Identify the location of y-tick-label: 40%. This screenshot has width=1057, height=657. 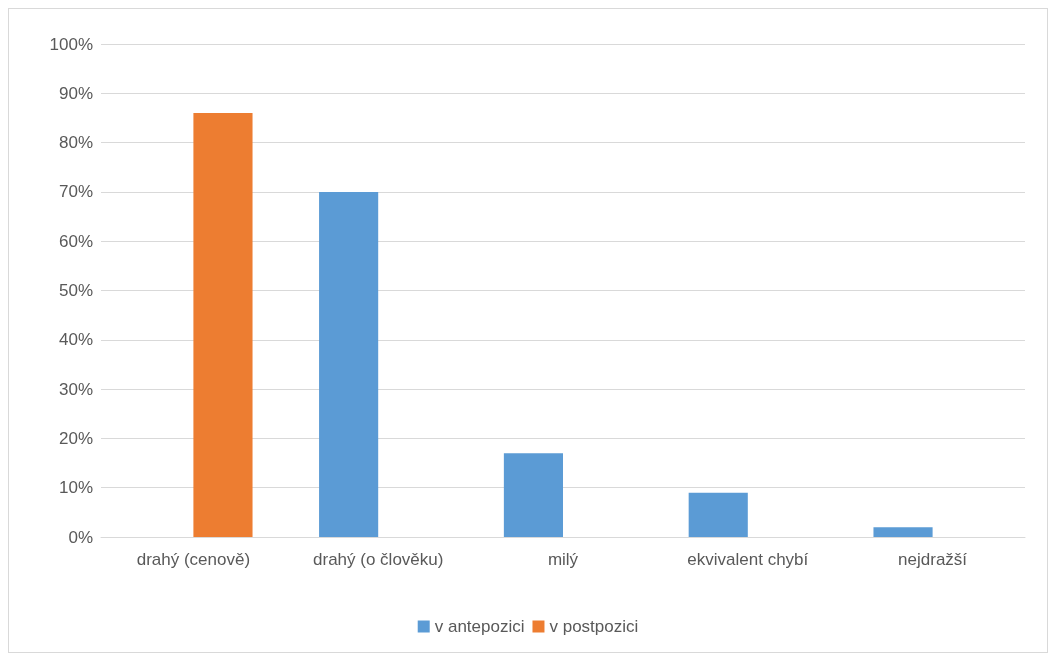
(75, 340).